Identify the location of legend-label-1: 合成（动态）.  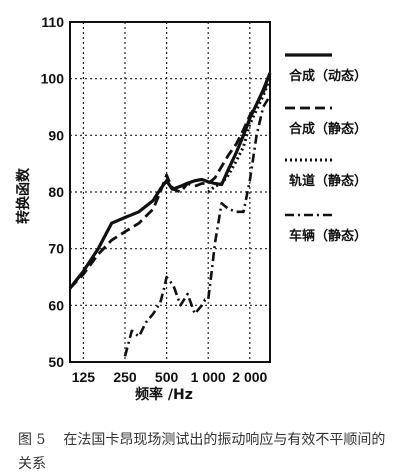
(328, 76).